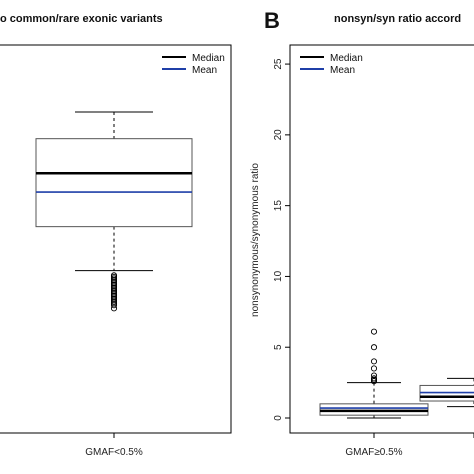 This screenshot has height=474, width=474. I want to click on y-tick-label: 10, so click(278, 276).